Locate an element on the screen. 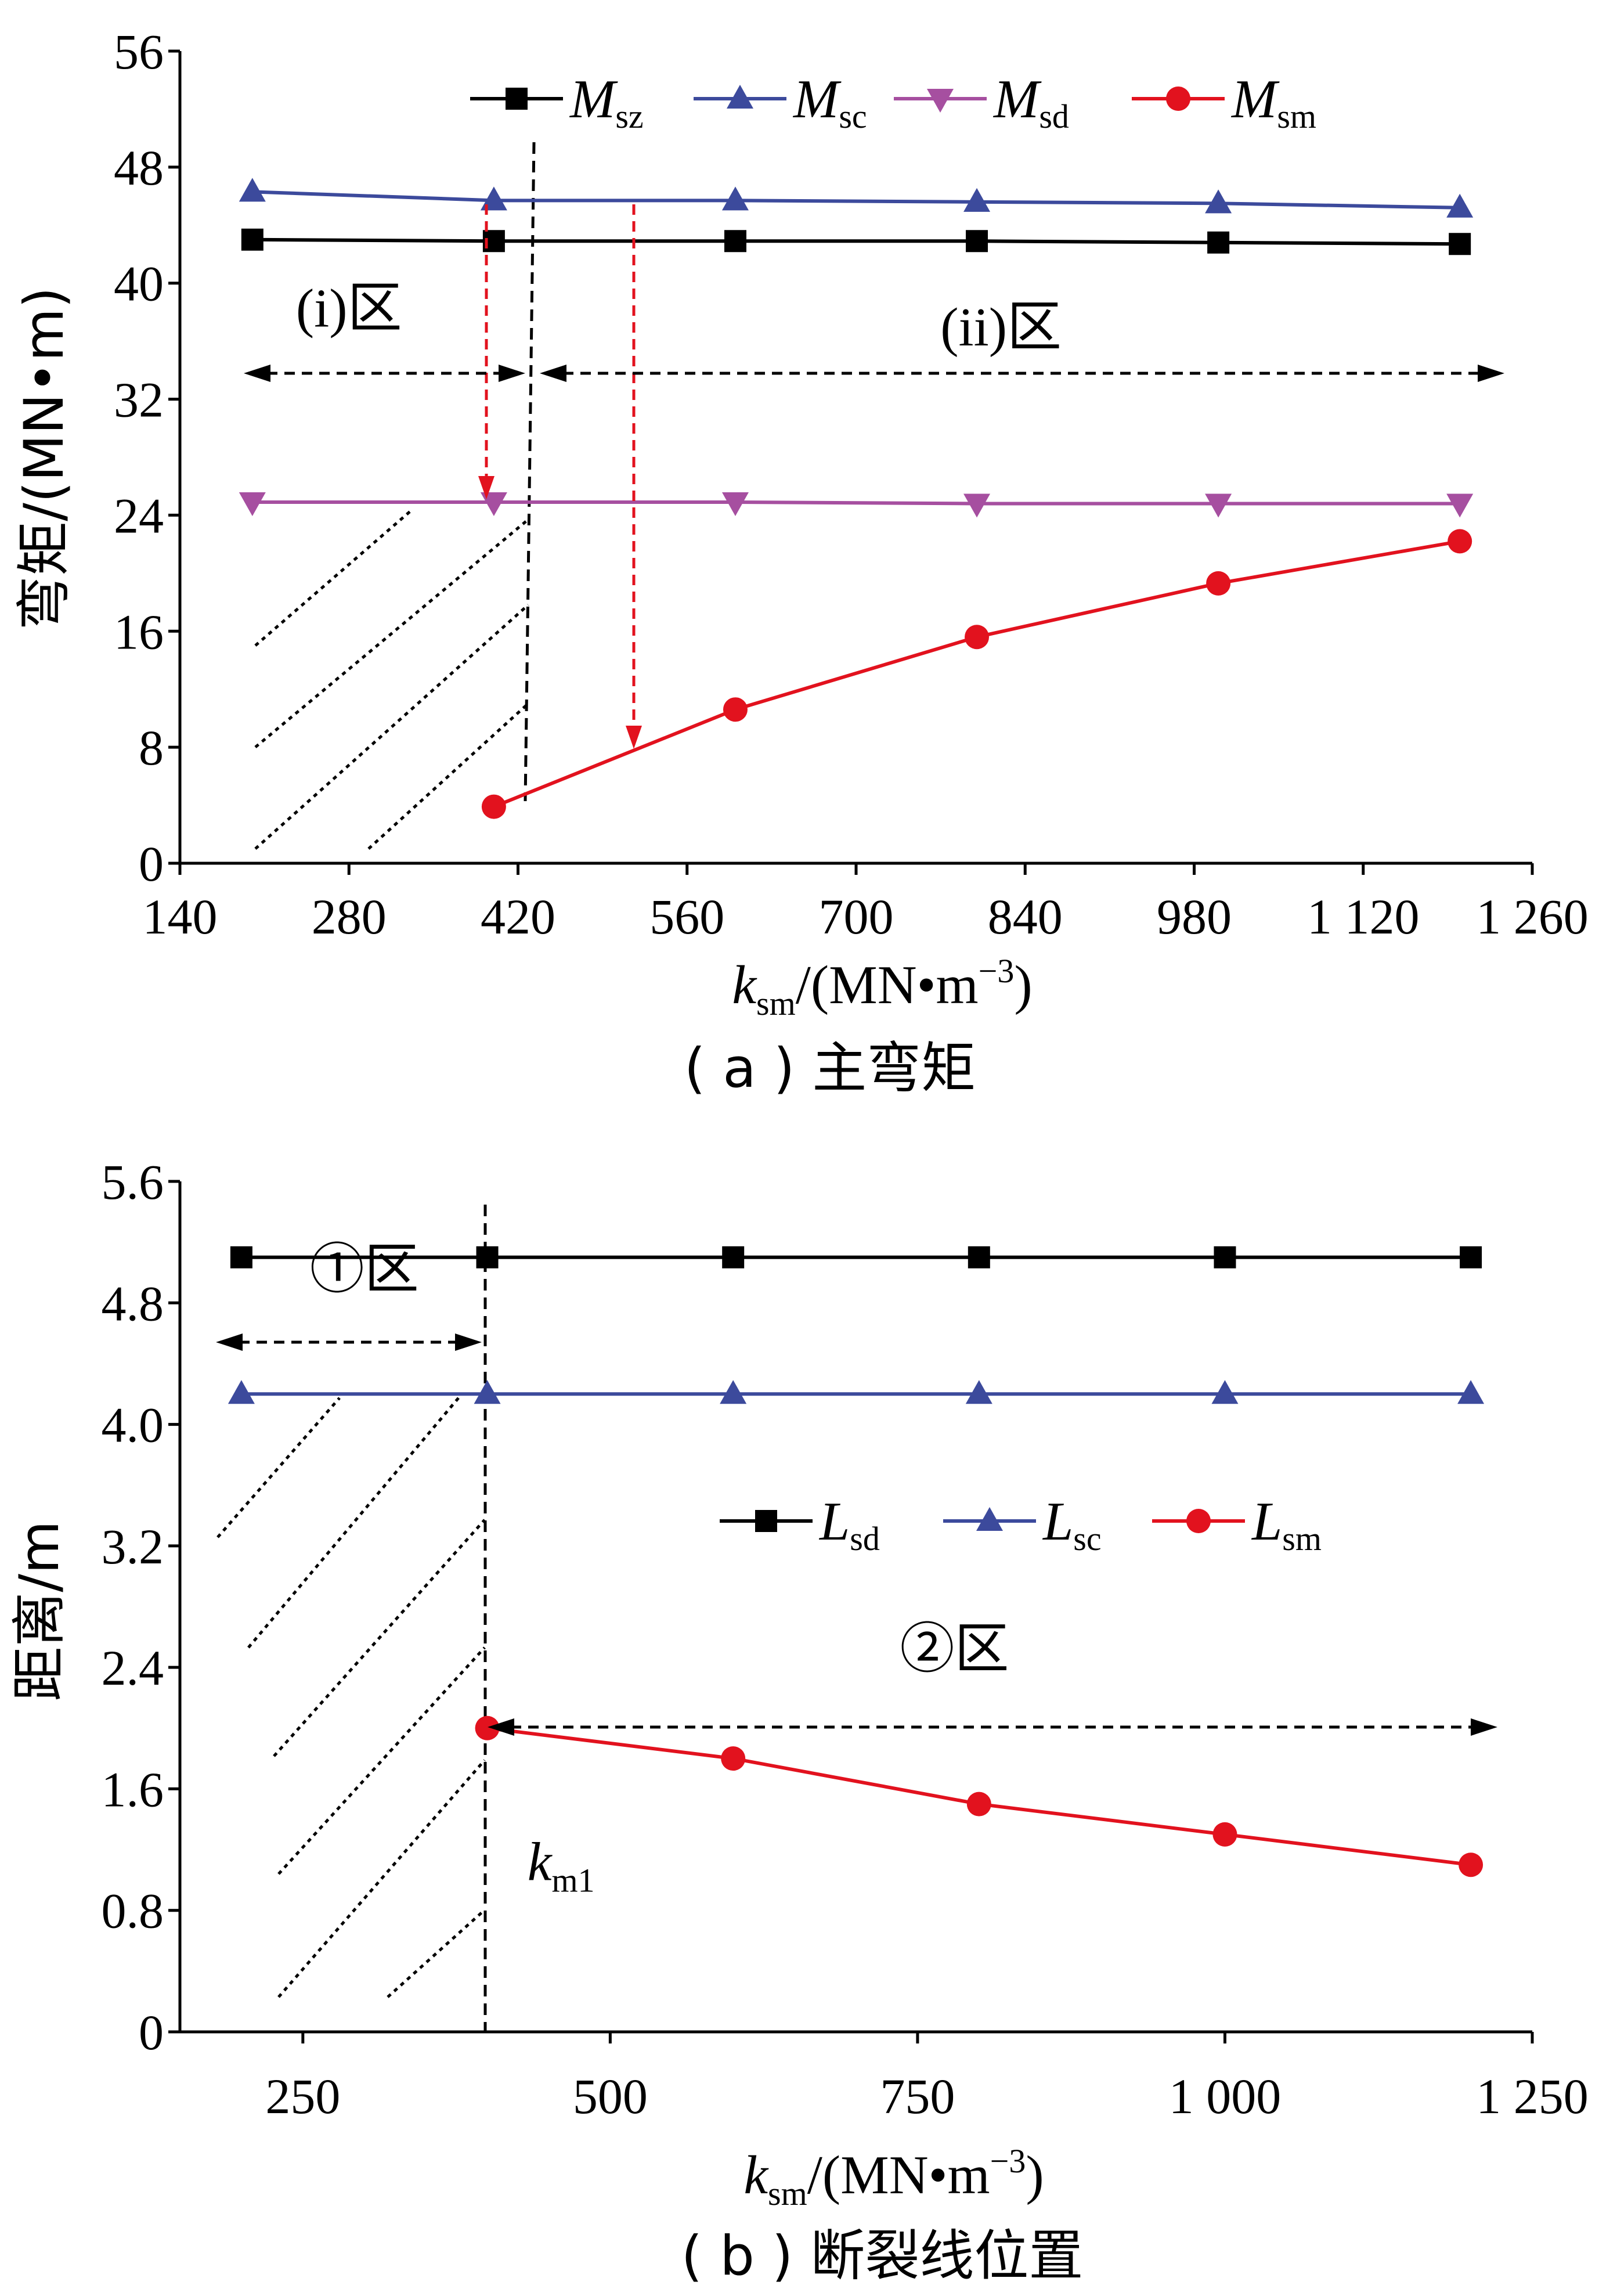 This screenshot has width=1617, height=2296. x-tick-label: 700 is located at coordinates (857, 917).